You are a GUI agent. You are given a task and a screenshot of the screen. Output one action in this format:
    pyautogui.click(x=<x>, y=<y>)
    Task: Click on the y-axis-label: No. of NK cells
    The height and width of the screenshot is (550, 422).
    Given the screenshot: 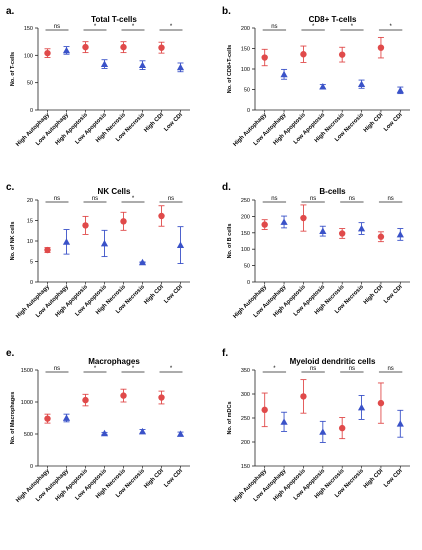 What is the action you would take?
    pyautogui.click(x=13, y=241)
    